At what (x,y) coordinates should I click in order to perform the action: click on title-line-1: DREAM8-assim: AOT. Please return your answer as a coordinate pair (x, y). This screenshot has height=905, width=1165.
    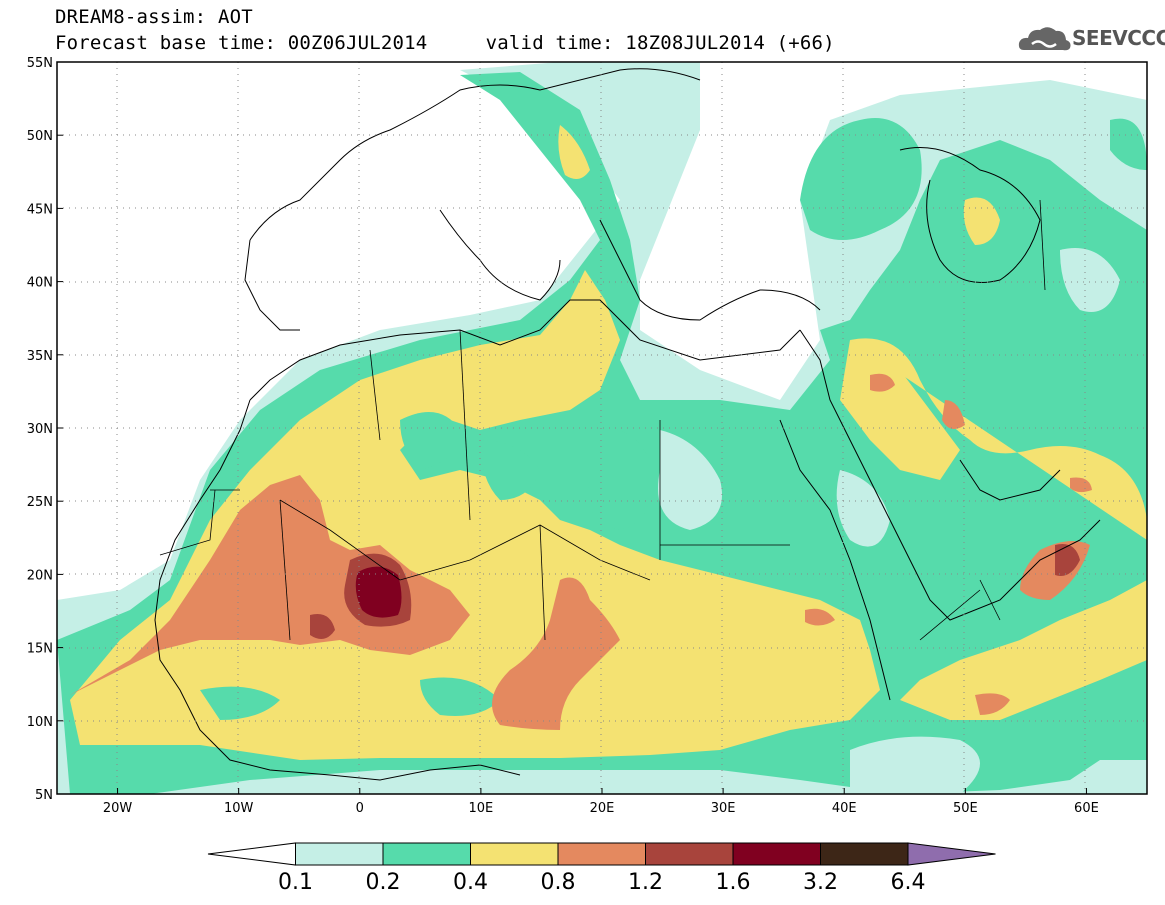
    Looking at the image, I should click on (154, 17).